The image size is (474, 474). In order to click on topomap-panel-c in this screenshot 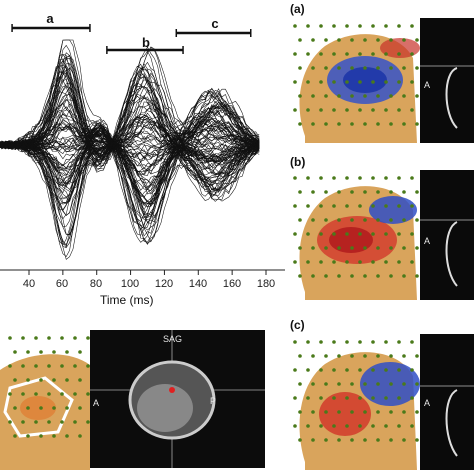, I will do `click(383, 402)`.